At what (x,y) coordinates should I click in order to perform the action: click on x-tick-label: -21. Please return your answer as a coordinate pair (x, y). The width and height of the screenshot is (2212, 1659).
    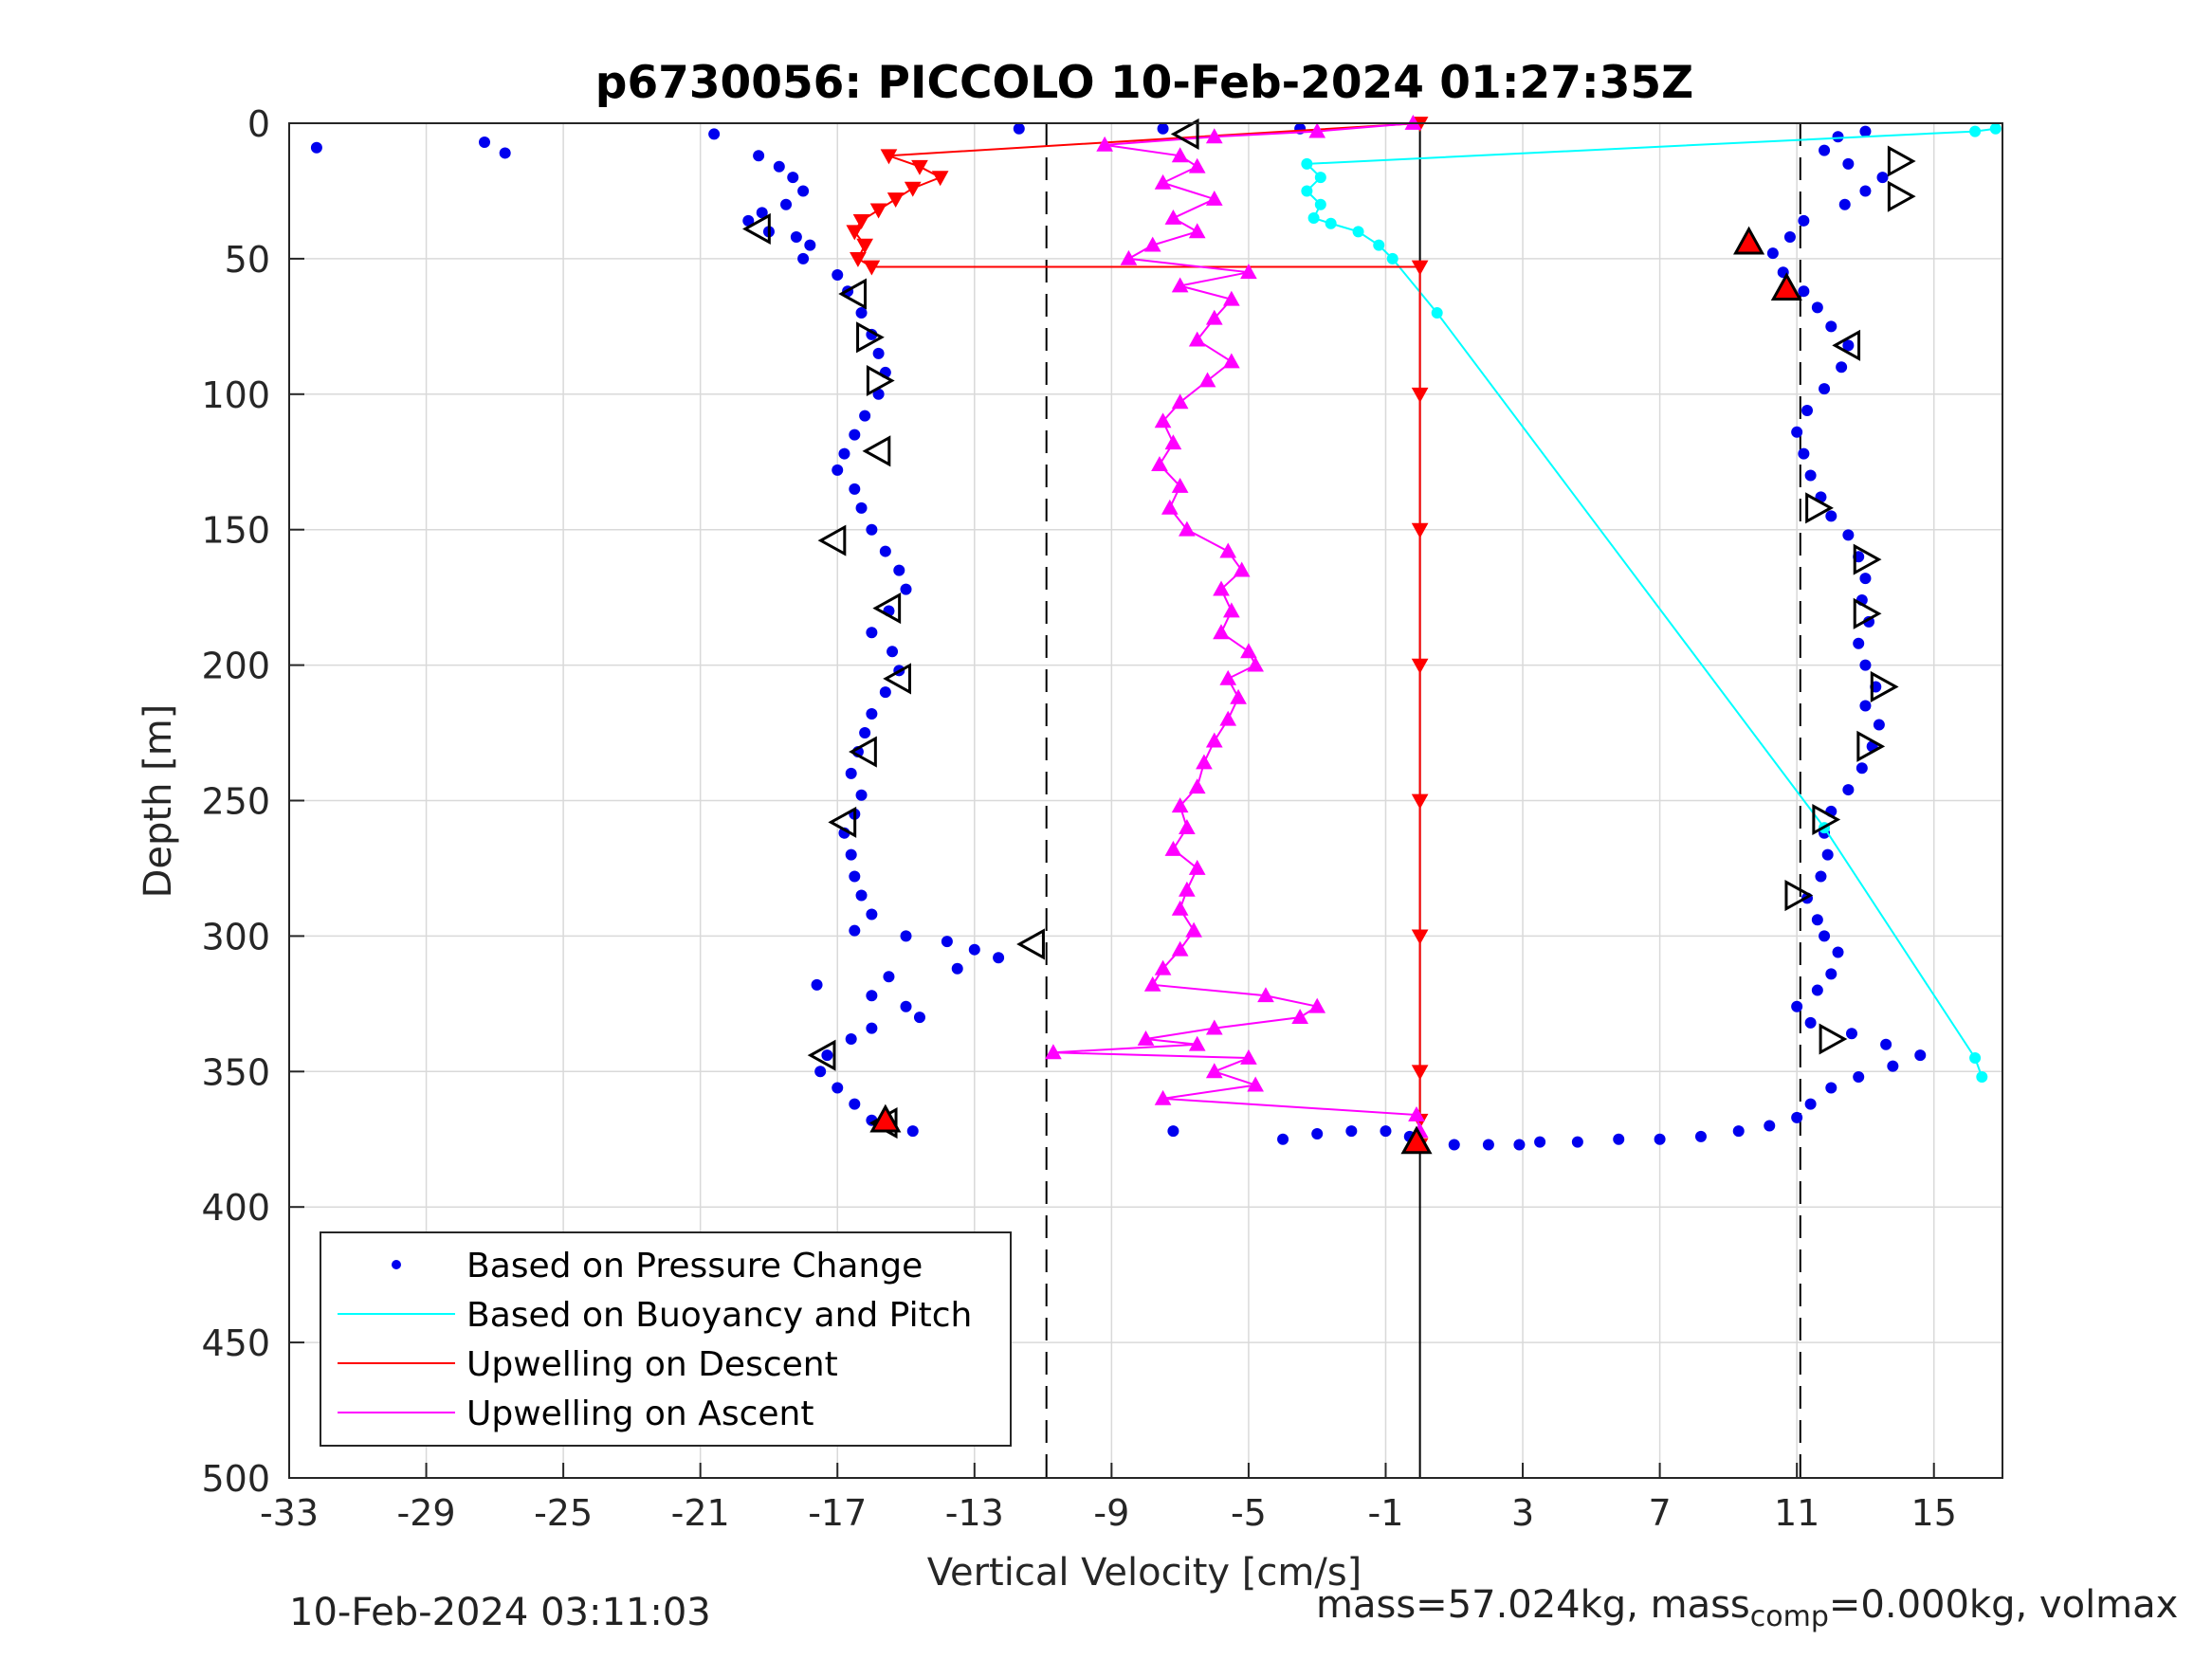
    Looking at the image, I should click on (700, 1513).